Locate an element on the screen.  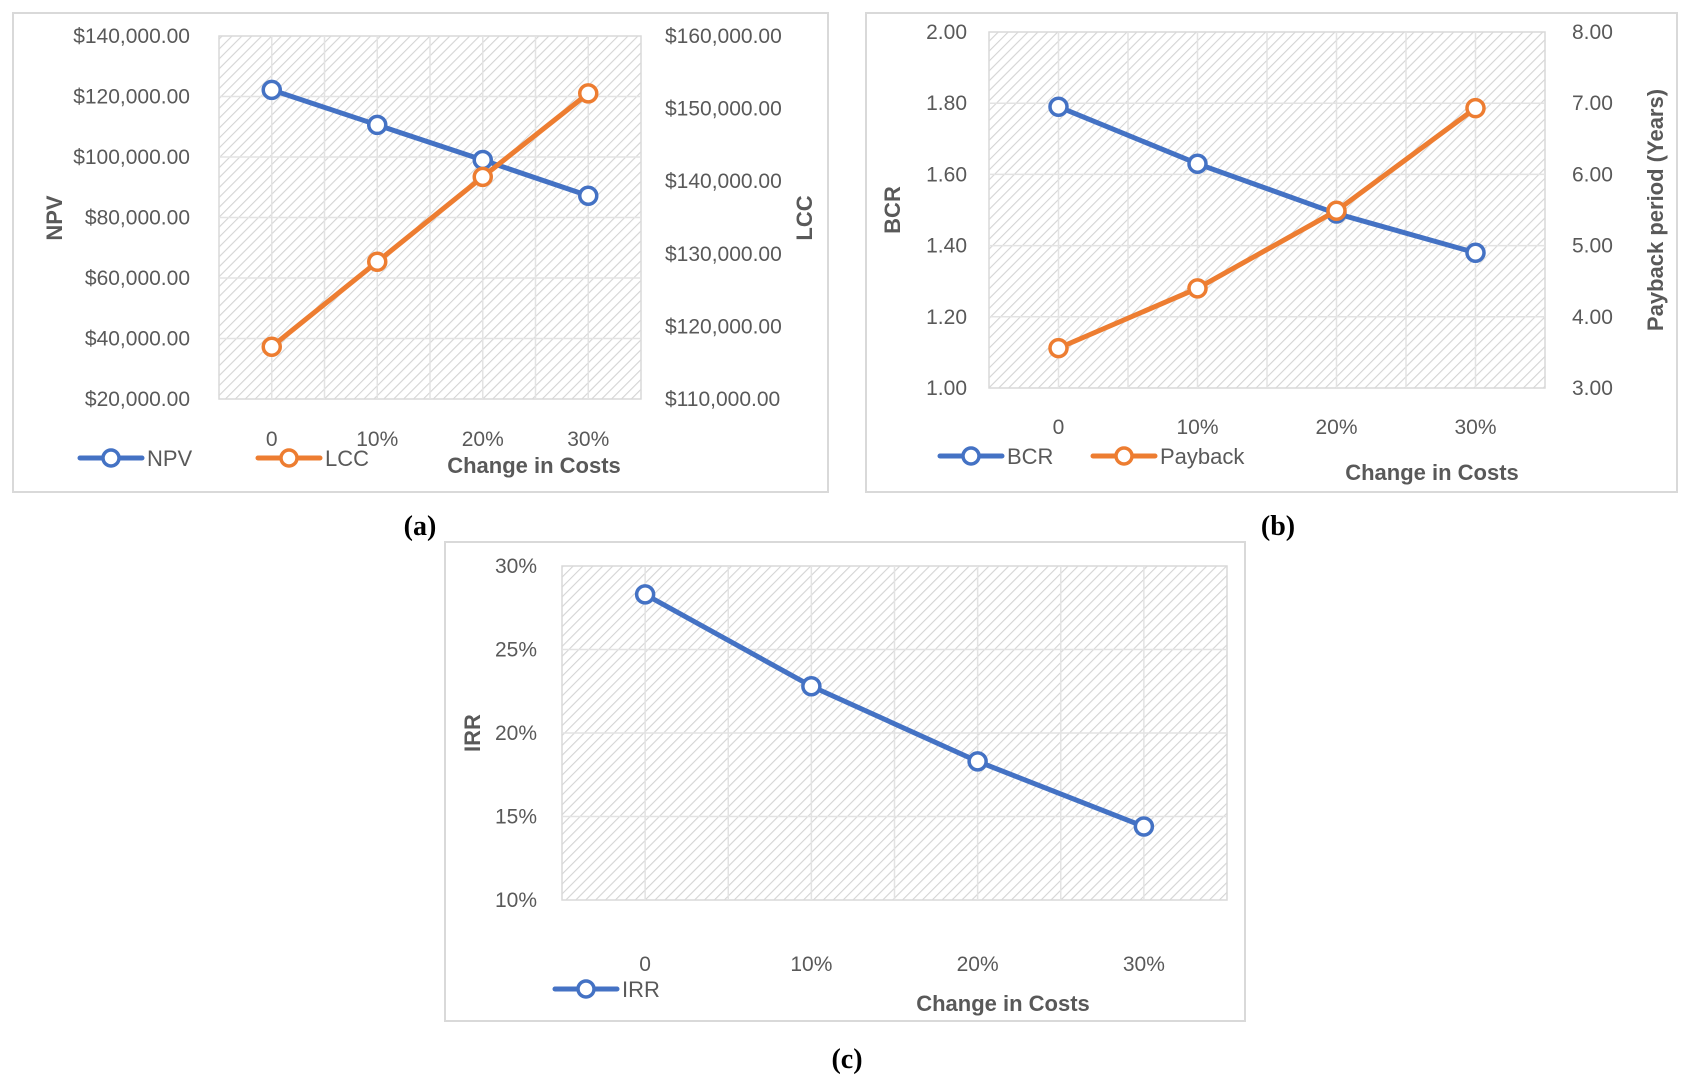
y2-tick-label: $110,000.00 is located at coordinates (722, 399).